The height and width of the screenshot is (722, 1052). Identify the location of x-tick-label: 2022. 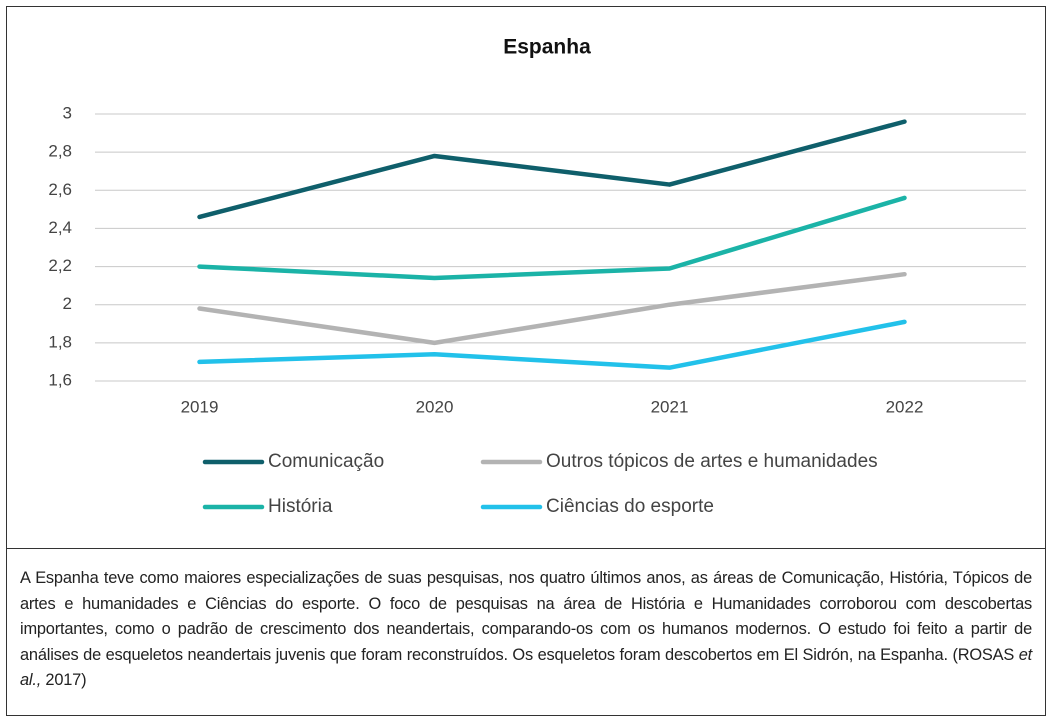
(905, 406).